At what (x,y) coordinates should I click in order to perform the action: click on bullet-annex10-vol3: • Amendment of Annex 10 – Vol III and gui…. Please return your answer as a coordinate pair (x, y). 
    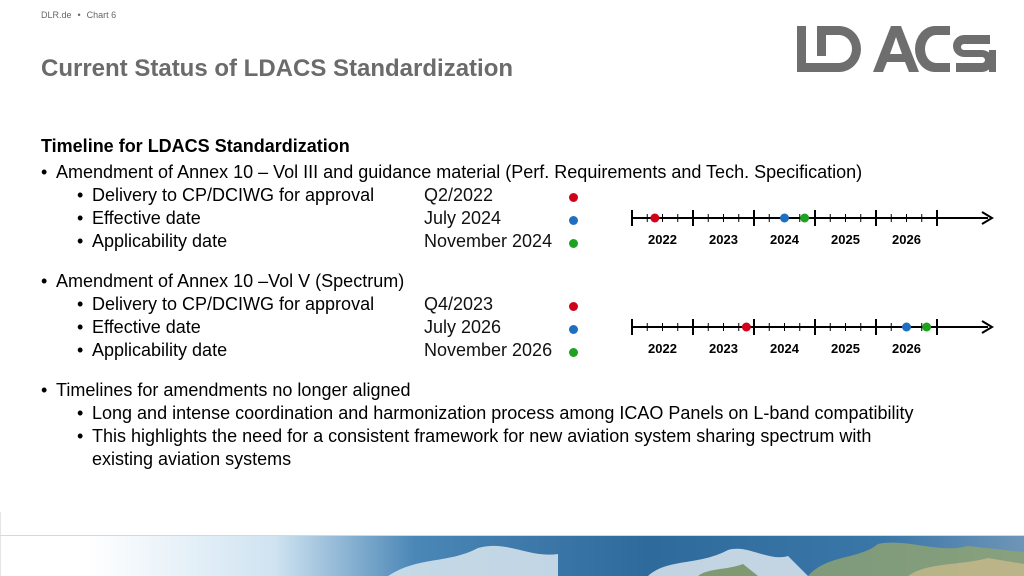
    Looking at the image, I should click on (451, 172).